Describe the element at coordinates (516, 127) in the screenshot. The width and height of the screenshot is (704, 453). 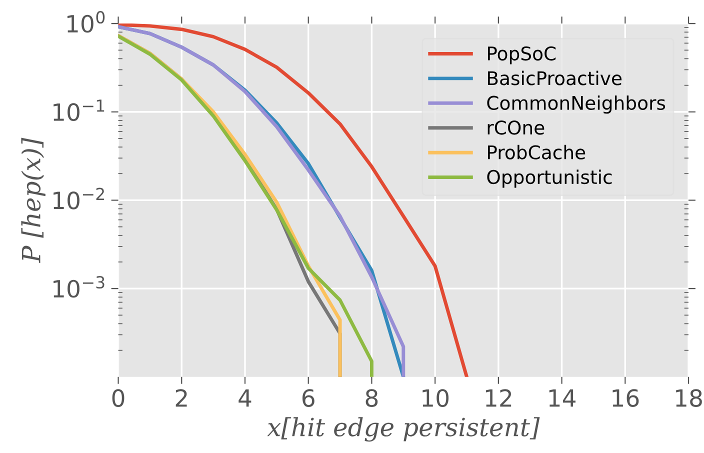
I see `legend-label: rCOne` at that location.